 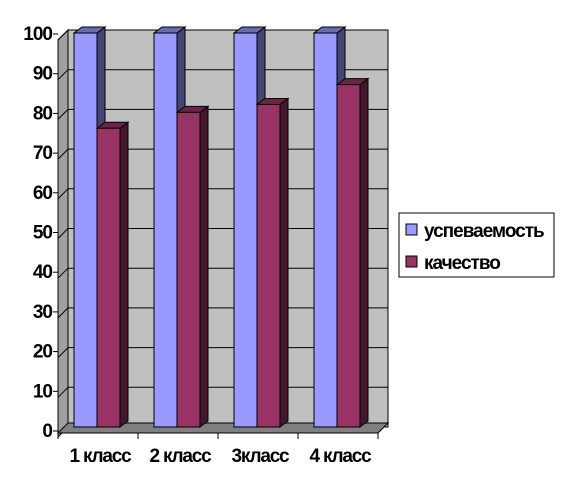 I want to click on legend: успеваемость качество, so click(x=476, y=245).